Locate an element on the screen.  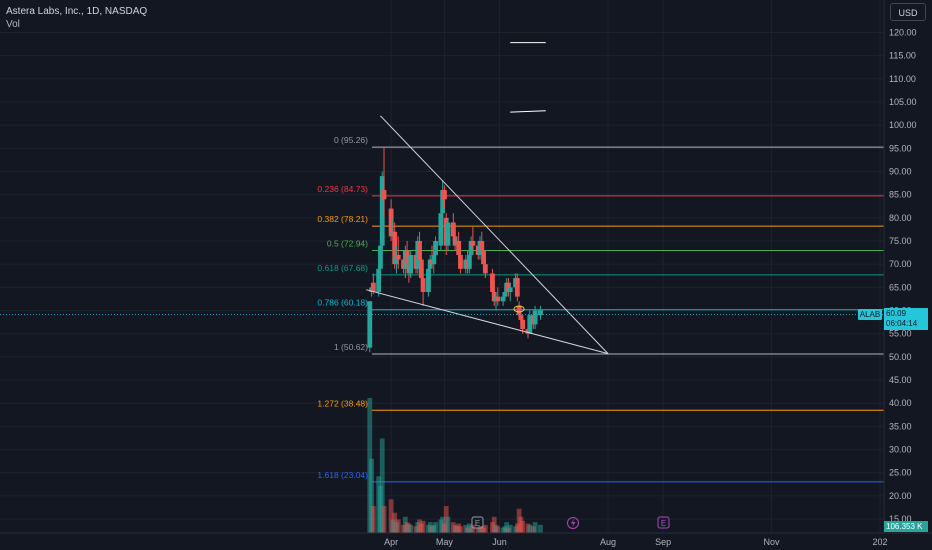
earnings-icon-letter: E is located at coordinates (477, 523).